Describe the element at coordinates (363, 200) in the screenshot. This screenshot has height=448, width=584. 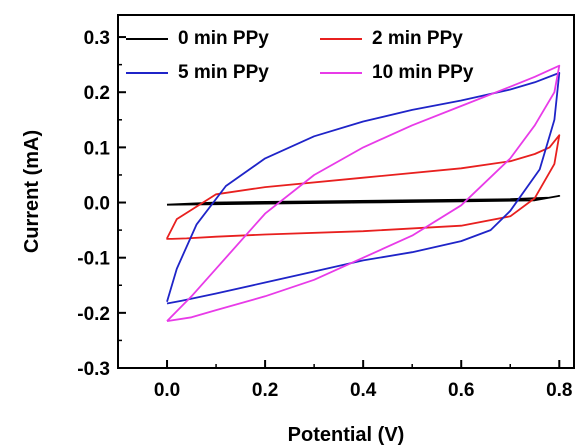
I see `series-line` at that location.